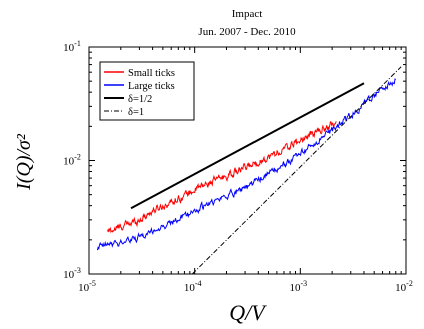  Describe the element at coordinates (140, 99) in the screenshot. I see `legend-label: δ=1/2` at that location.